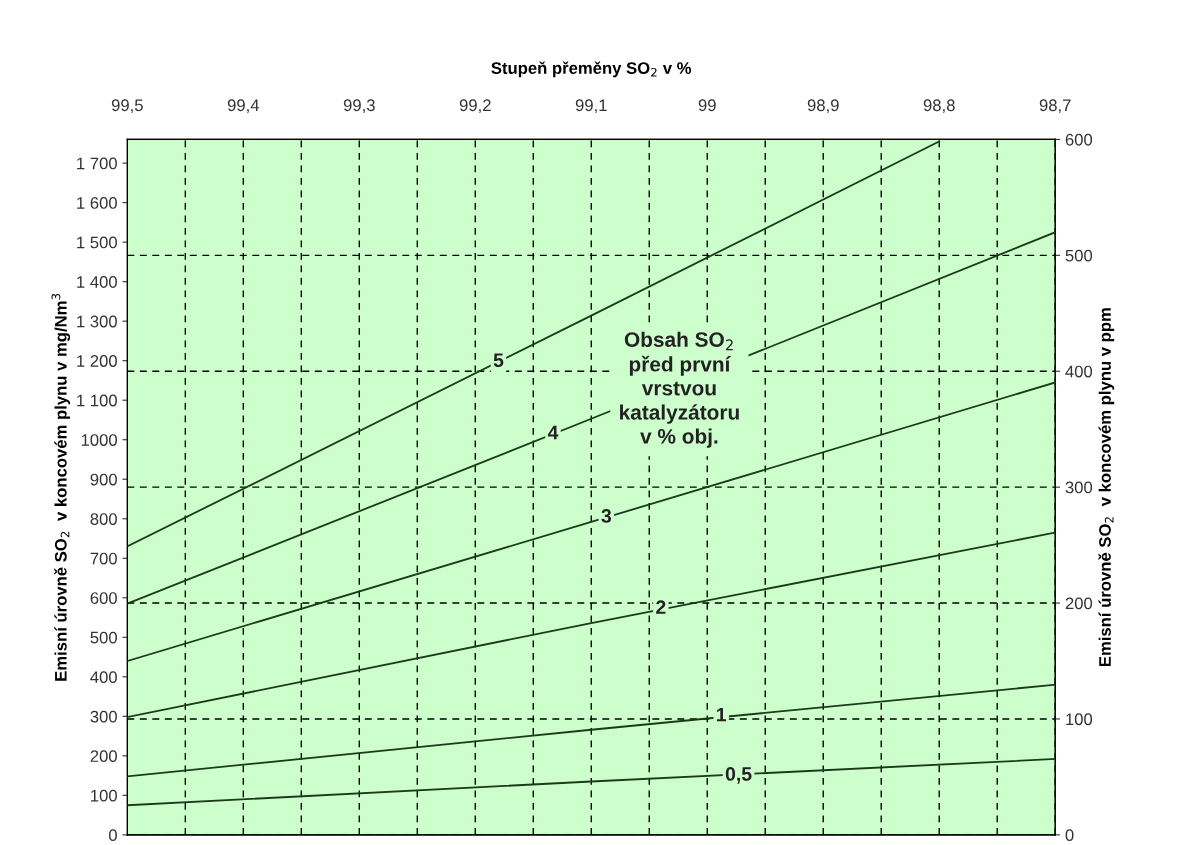 The image size is (1179, 845). I want to click on annotation: 5, so click(498, 360).